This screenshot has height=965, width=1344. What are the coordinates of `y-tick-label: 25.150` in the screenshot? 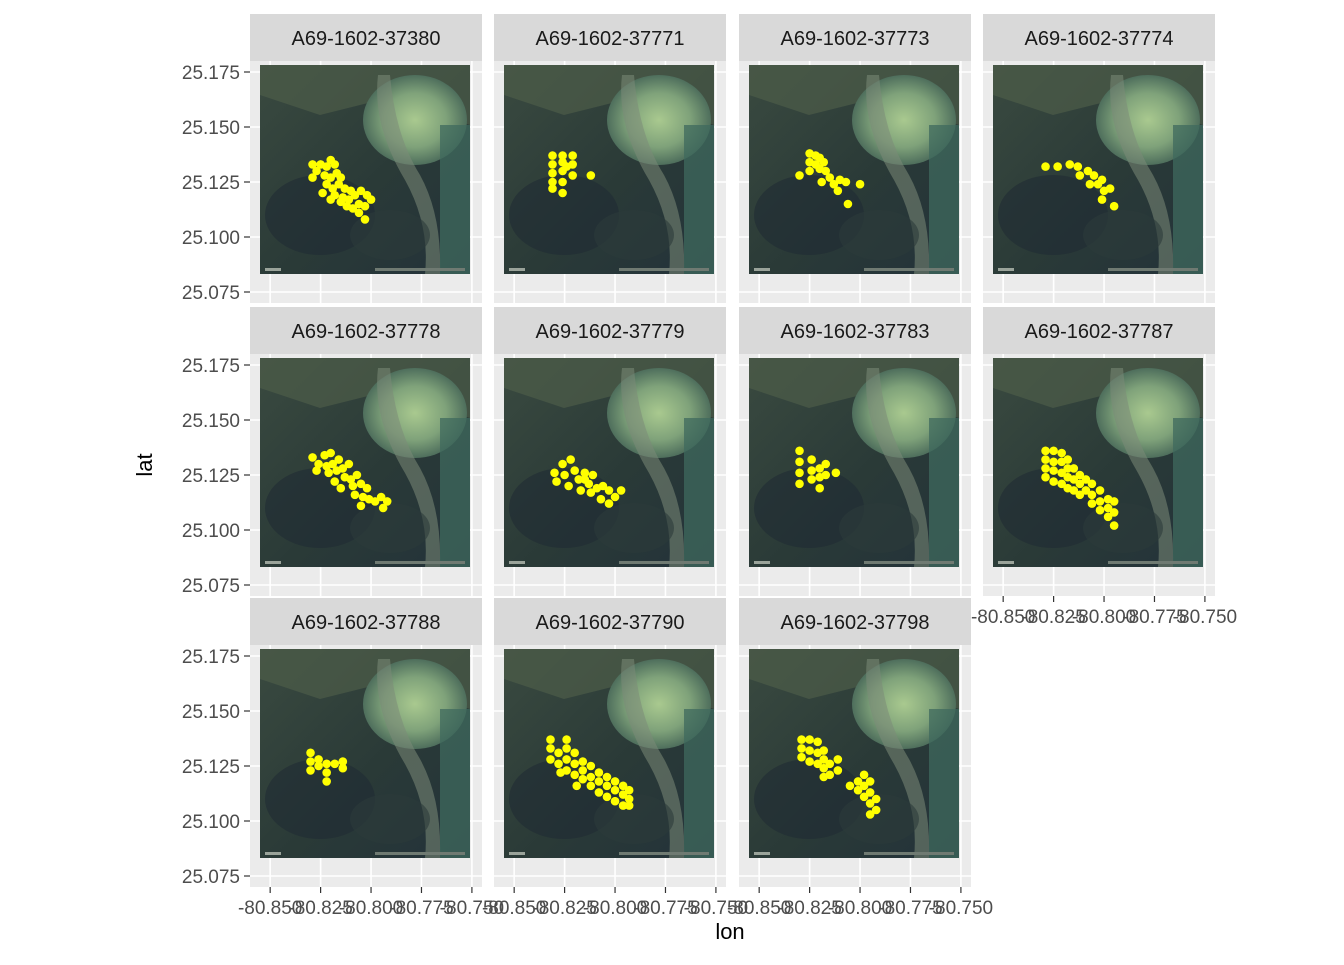 It's located at (211, 421).